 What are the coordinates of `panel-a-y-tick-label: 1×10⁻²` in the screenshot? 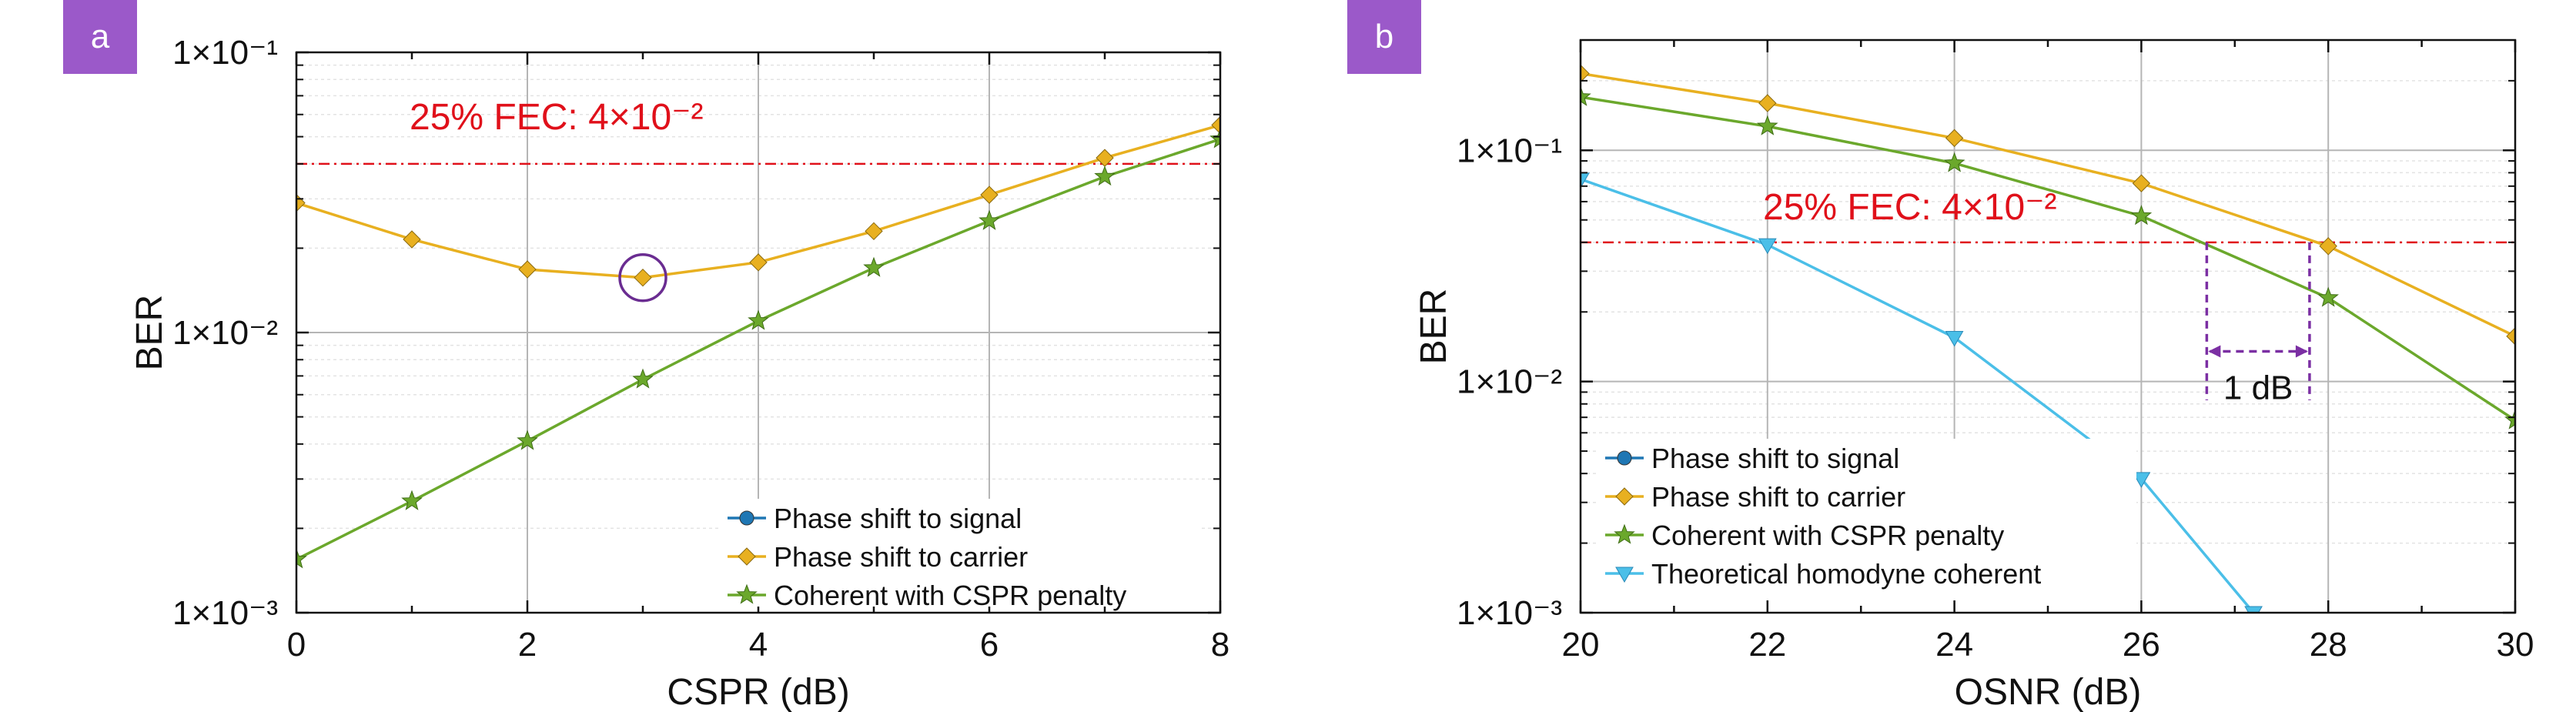 It's located at (225, 333).